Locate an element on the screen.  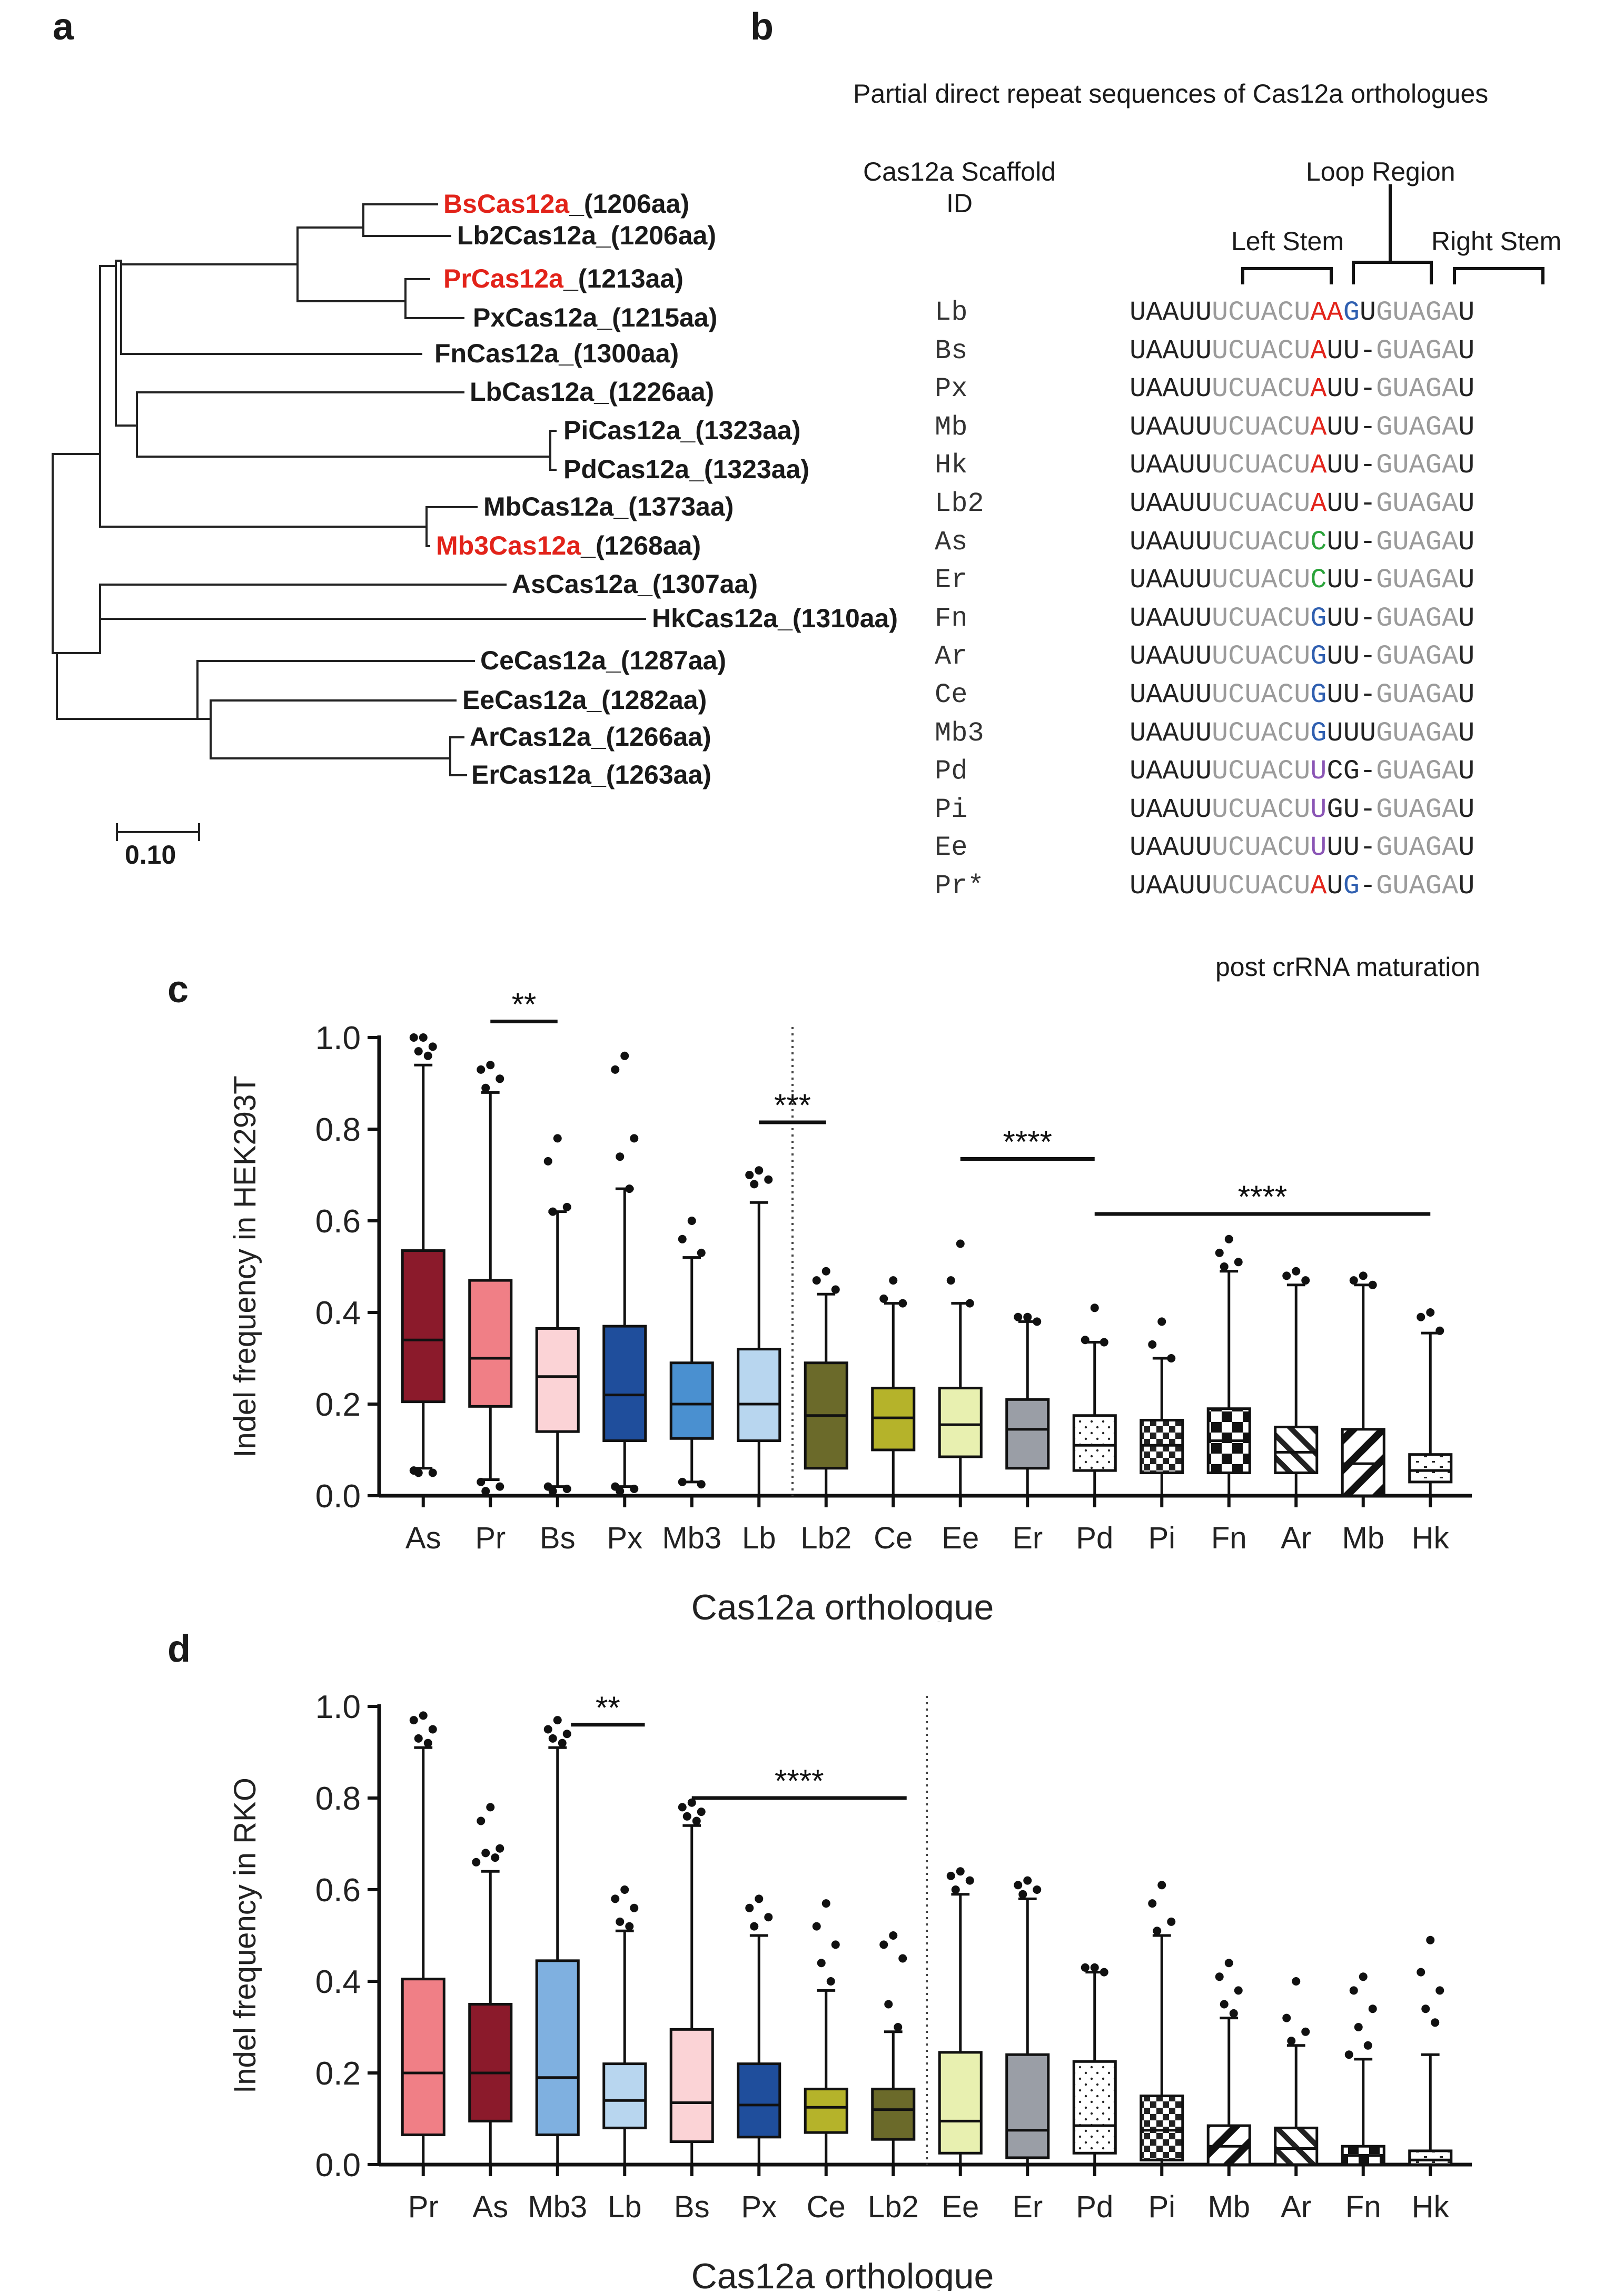
sequence-segment: UUU is located at coordinates (1351, 733).